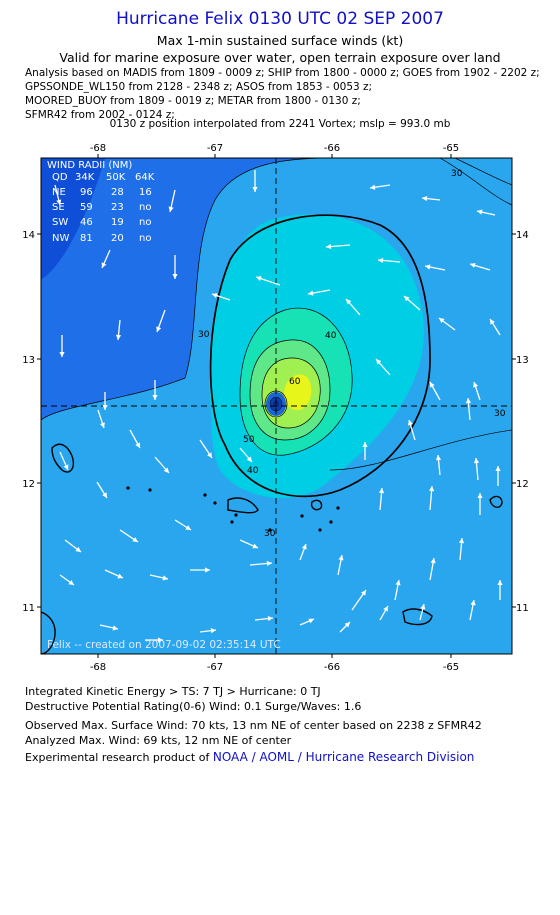  What do you see at coordinates (116, 177) in the screenshot?
I see `svg-text: 50K` at bounding box center [116, 177].